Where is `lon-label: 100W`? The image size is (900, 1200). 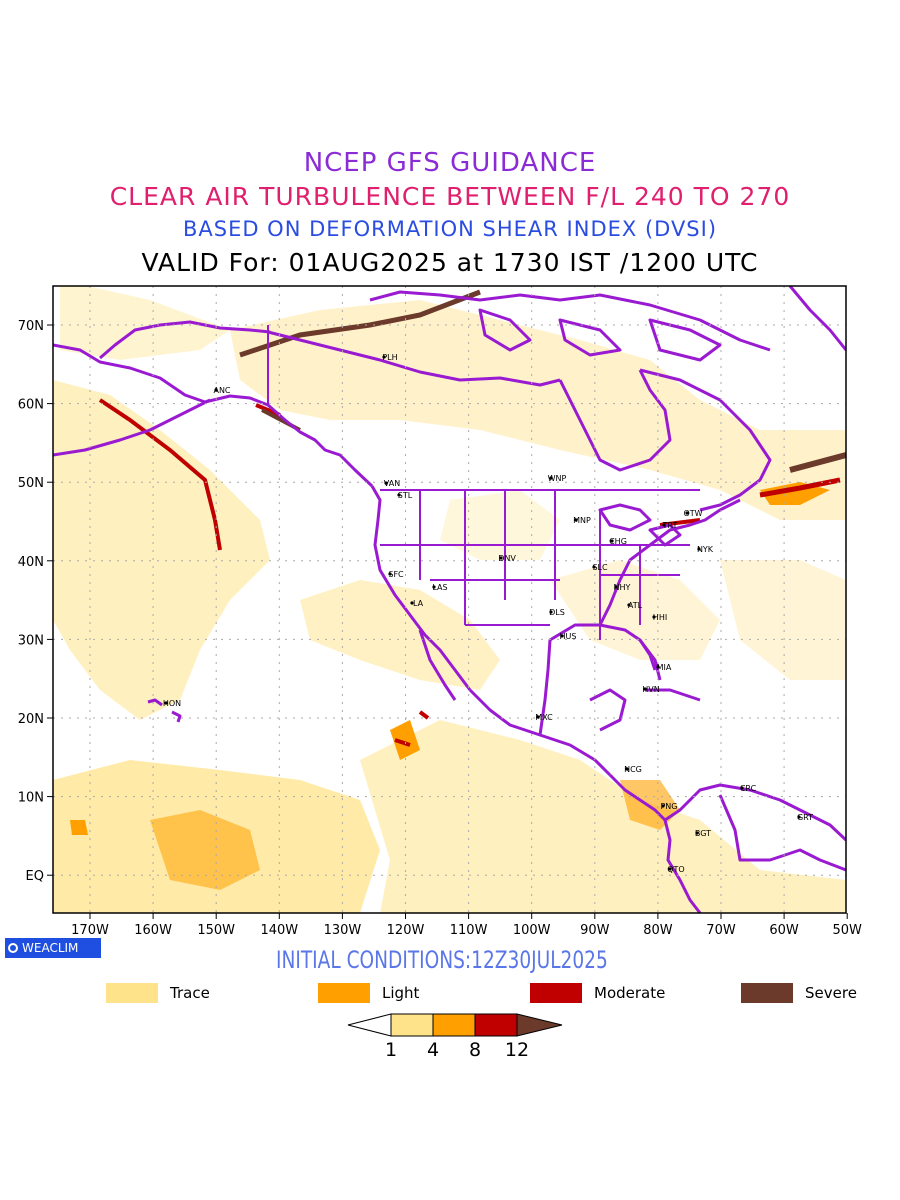 lon-label: 100W is located at coordinates (532, 930).